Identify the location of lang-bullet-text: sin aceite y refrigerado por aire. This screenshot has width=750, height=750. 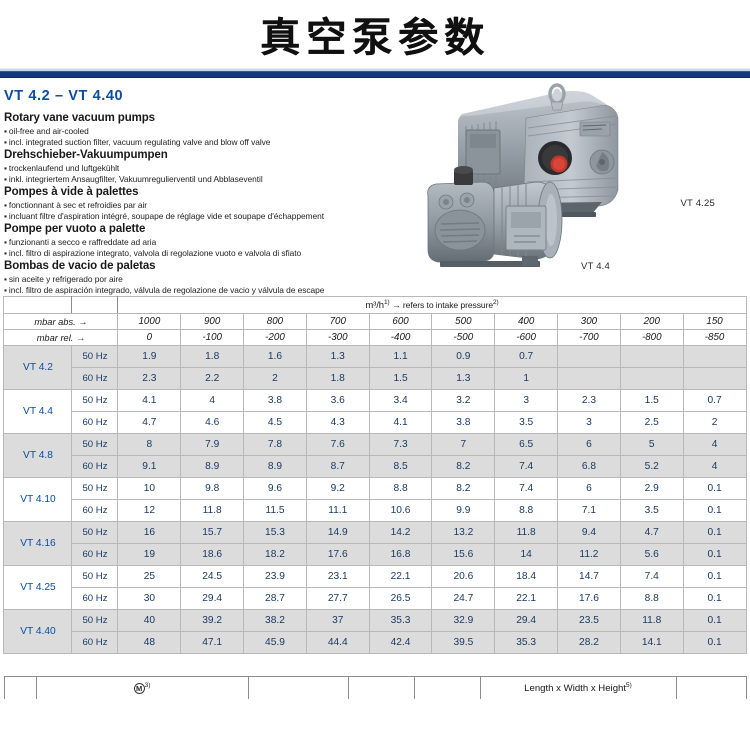
(65, 278).